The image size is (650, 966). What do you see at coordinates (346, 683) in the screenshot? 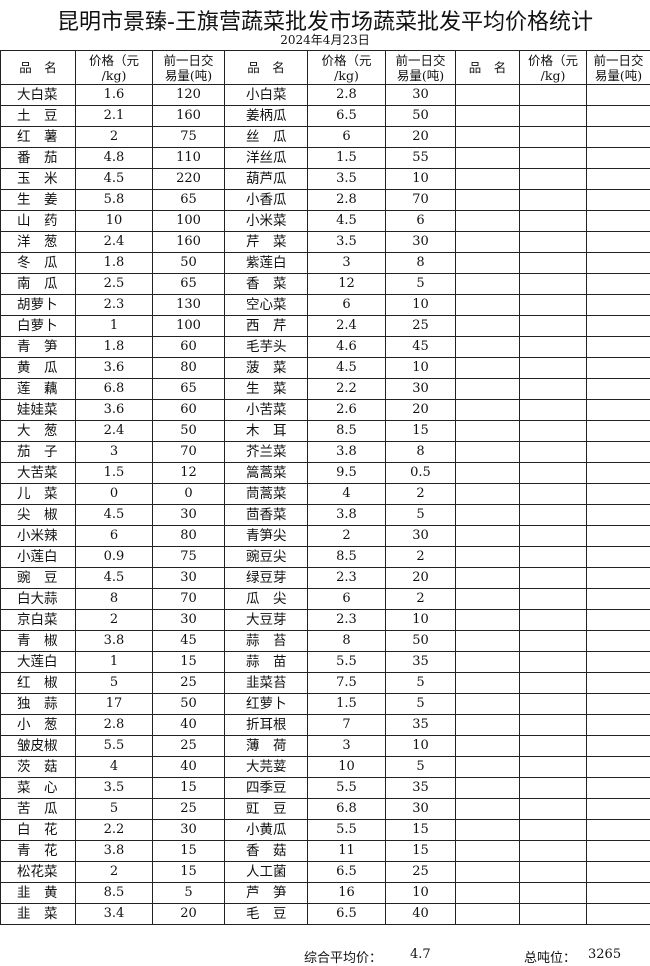
I see `item-price: 7.5` at bounding box center [346, 683].